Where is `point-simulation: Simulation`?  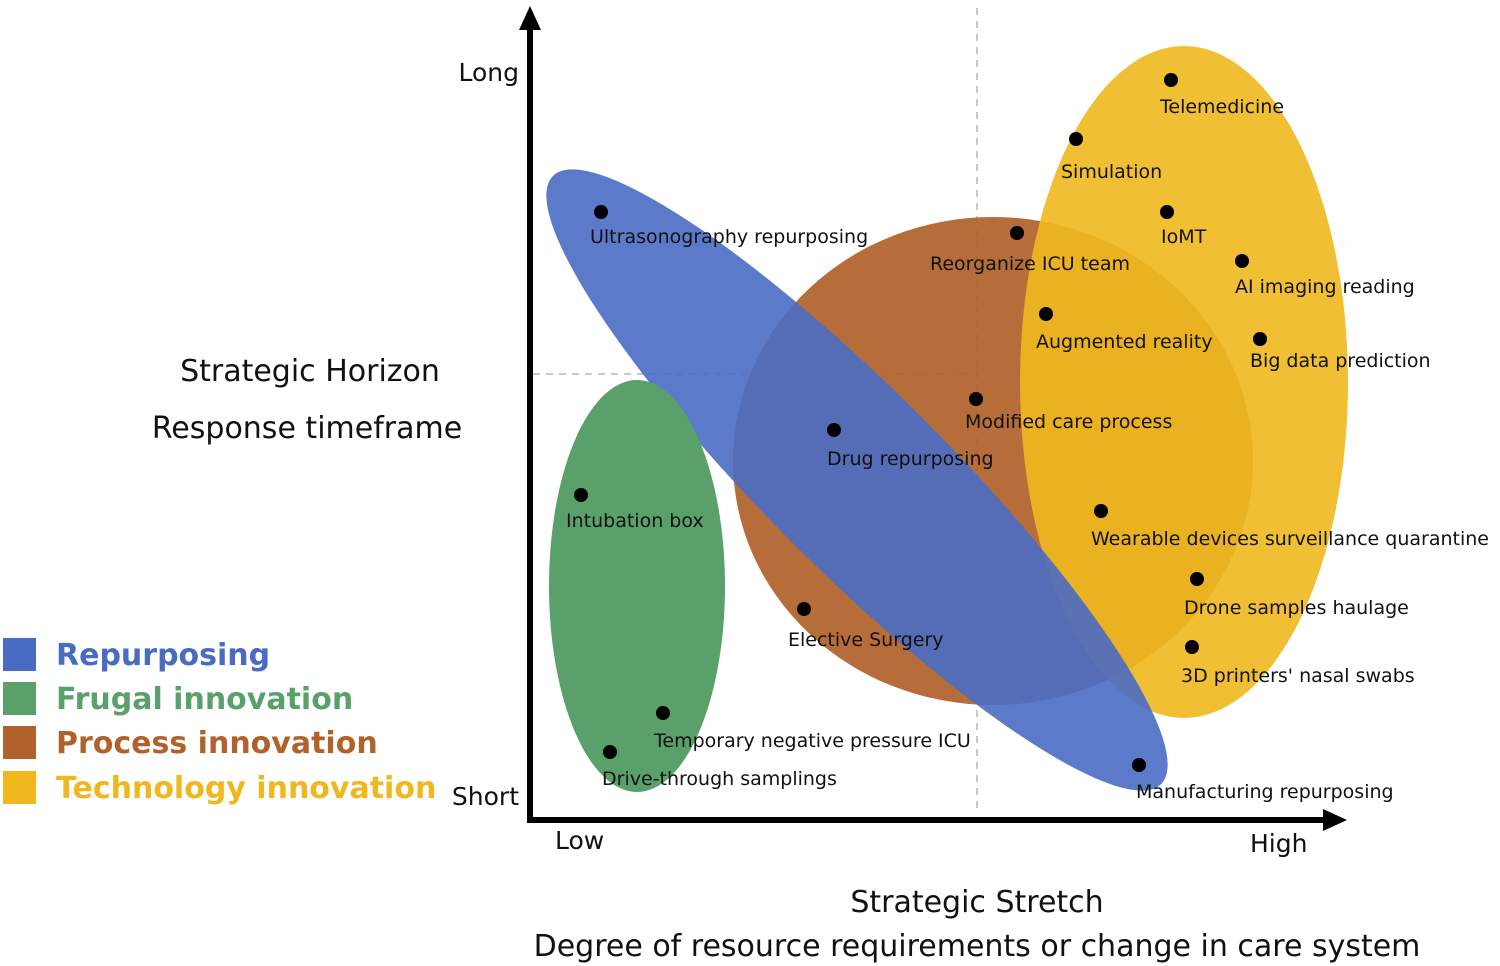
point-simulation: Simulation is located at coordinates (1111, 157).